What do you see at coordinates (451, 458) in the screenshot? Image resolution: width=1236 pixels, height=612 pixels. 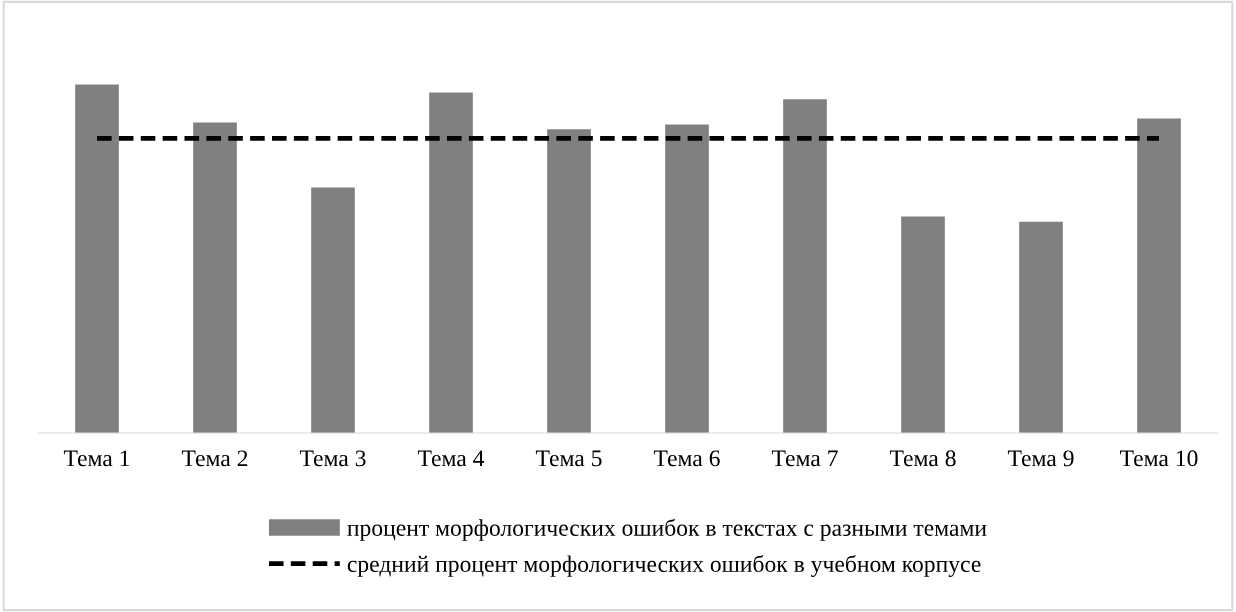 I see `x-tick-label: Тема 4` at bounding box center [451, 458].